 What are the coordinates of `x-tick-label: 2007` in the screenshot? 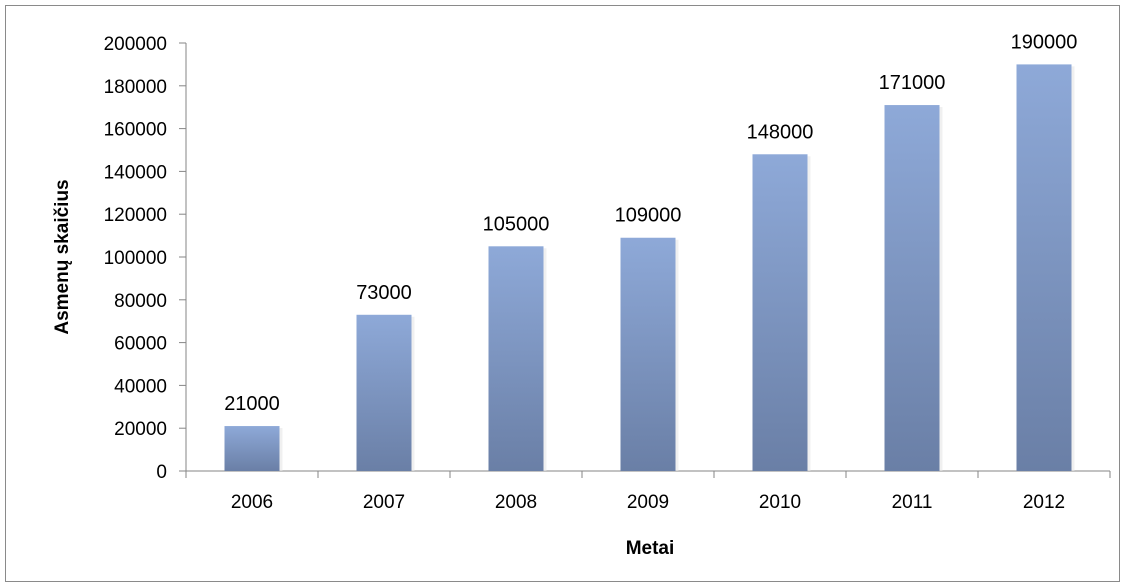 It's located at (384, 502).